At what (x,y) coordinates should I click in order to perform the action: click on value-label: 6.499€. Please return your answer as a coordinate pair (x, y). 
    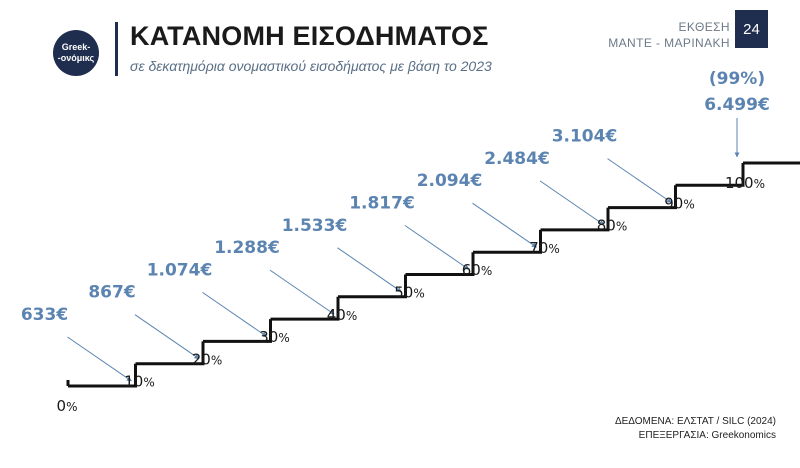
    Looking at the image, I should click on (737, 105).